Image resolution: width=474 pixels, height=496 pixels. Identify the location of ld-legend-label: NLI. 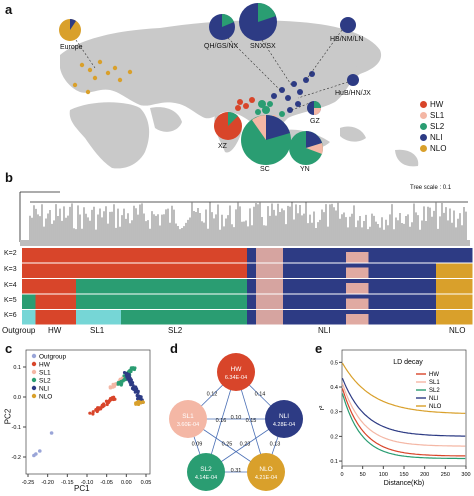
(434, 399).